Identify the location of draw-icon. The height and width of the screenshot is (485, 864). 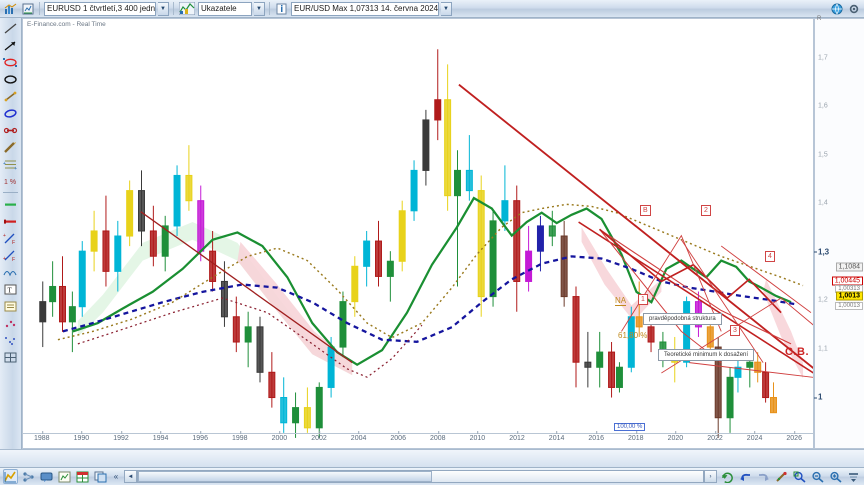
(781, 476).